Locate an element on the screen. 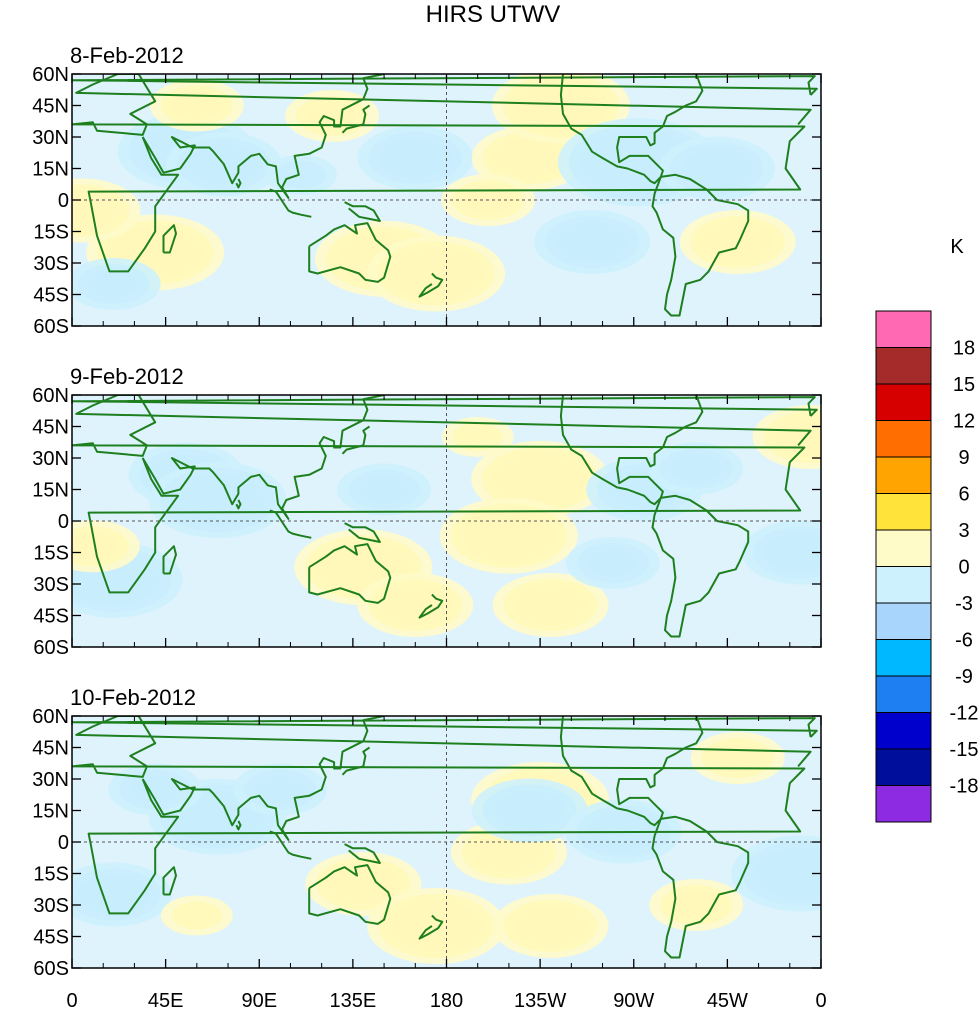  colorbar-label: -9 is located at coordinates (964, 677).